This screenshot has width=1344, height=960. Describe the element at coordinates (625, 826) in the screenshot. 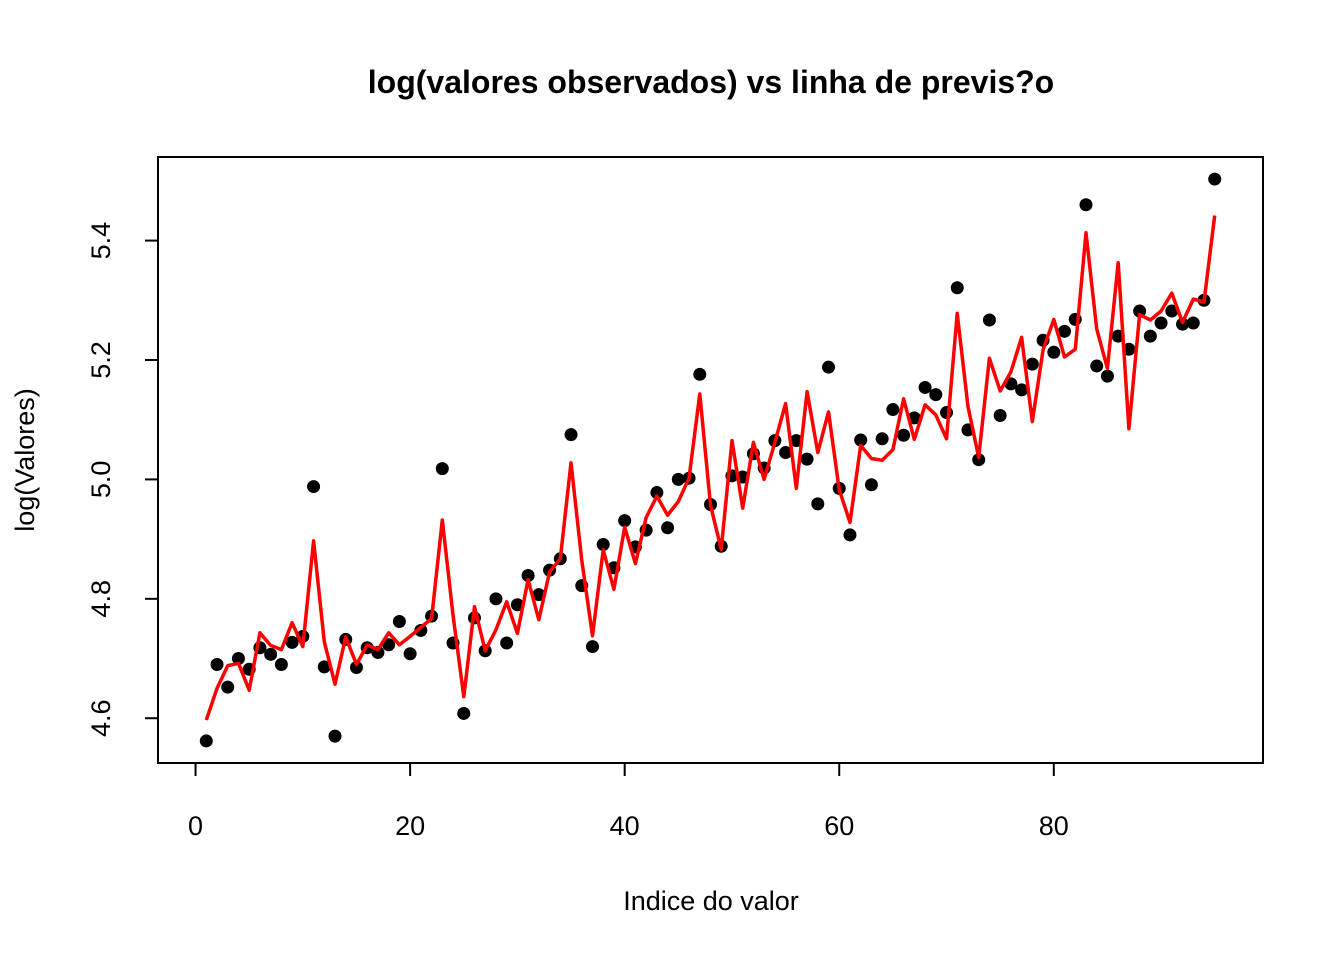

I see `x-tick-label: 40` at that location.